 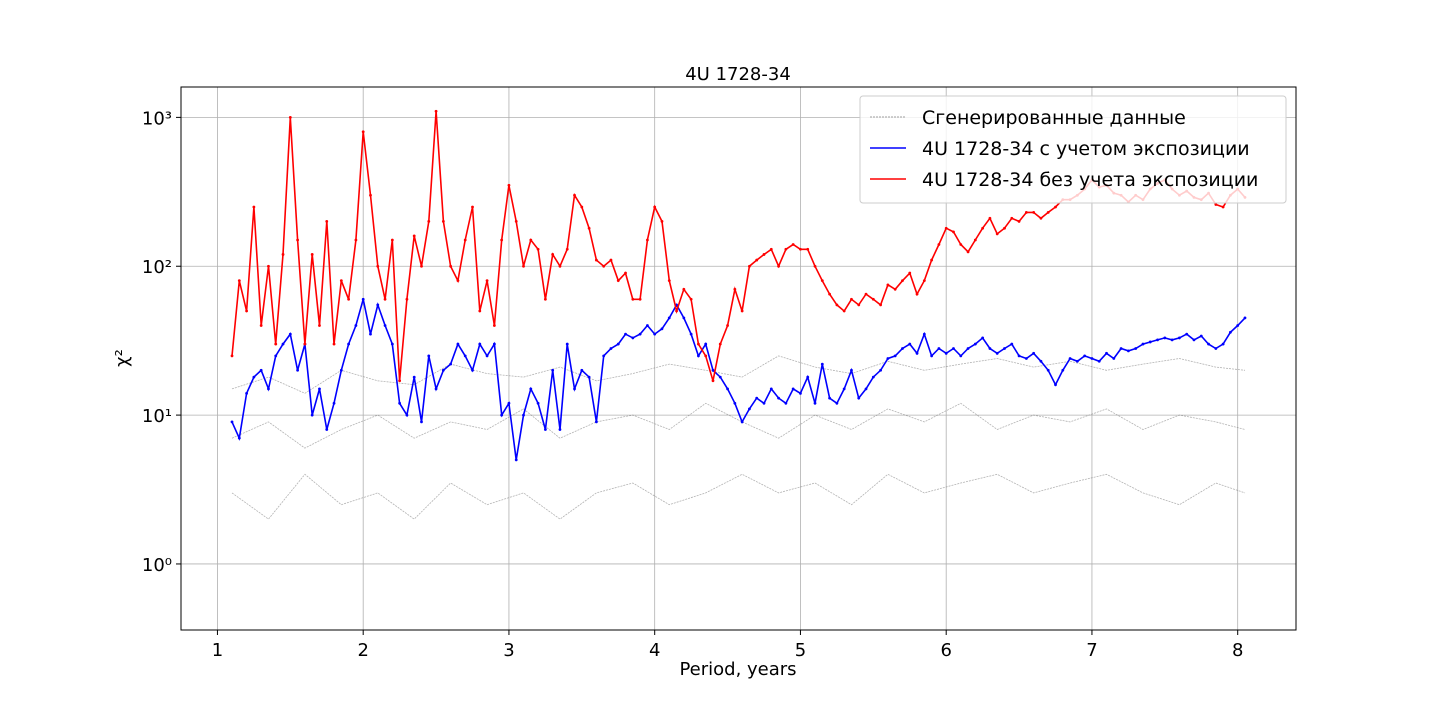 I want to click on legend-label: 4U 1728-34 без учета экспозиции, so click(x=1090, y=180).